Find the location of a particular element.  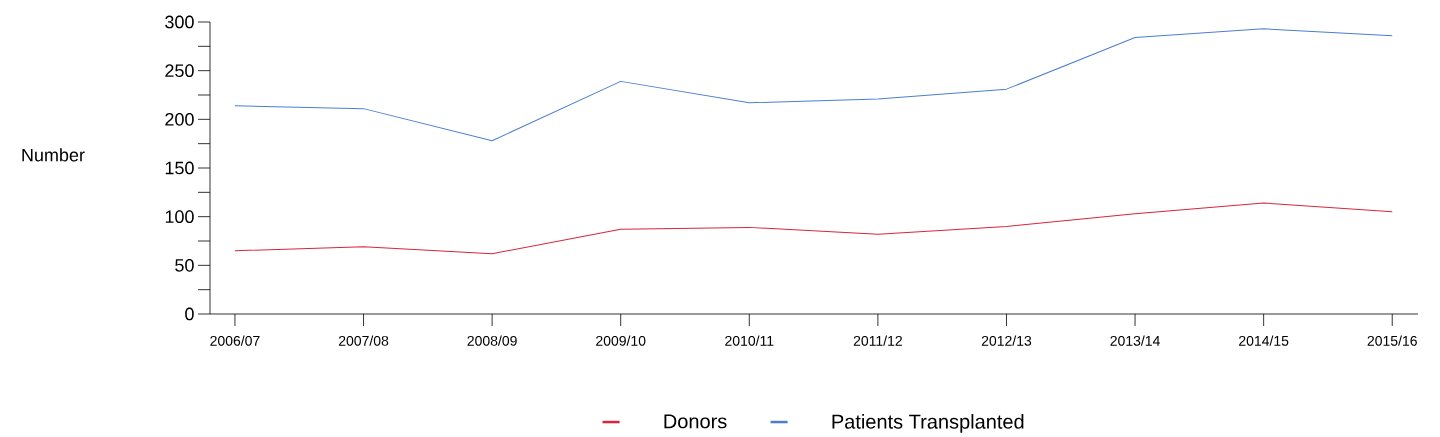

y-tick-label: 250 is located at coordinates (179, 71).